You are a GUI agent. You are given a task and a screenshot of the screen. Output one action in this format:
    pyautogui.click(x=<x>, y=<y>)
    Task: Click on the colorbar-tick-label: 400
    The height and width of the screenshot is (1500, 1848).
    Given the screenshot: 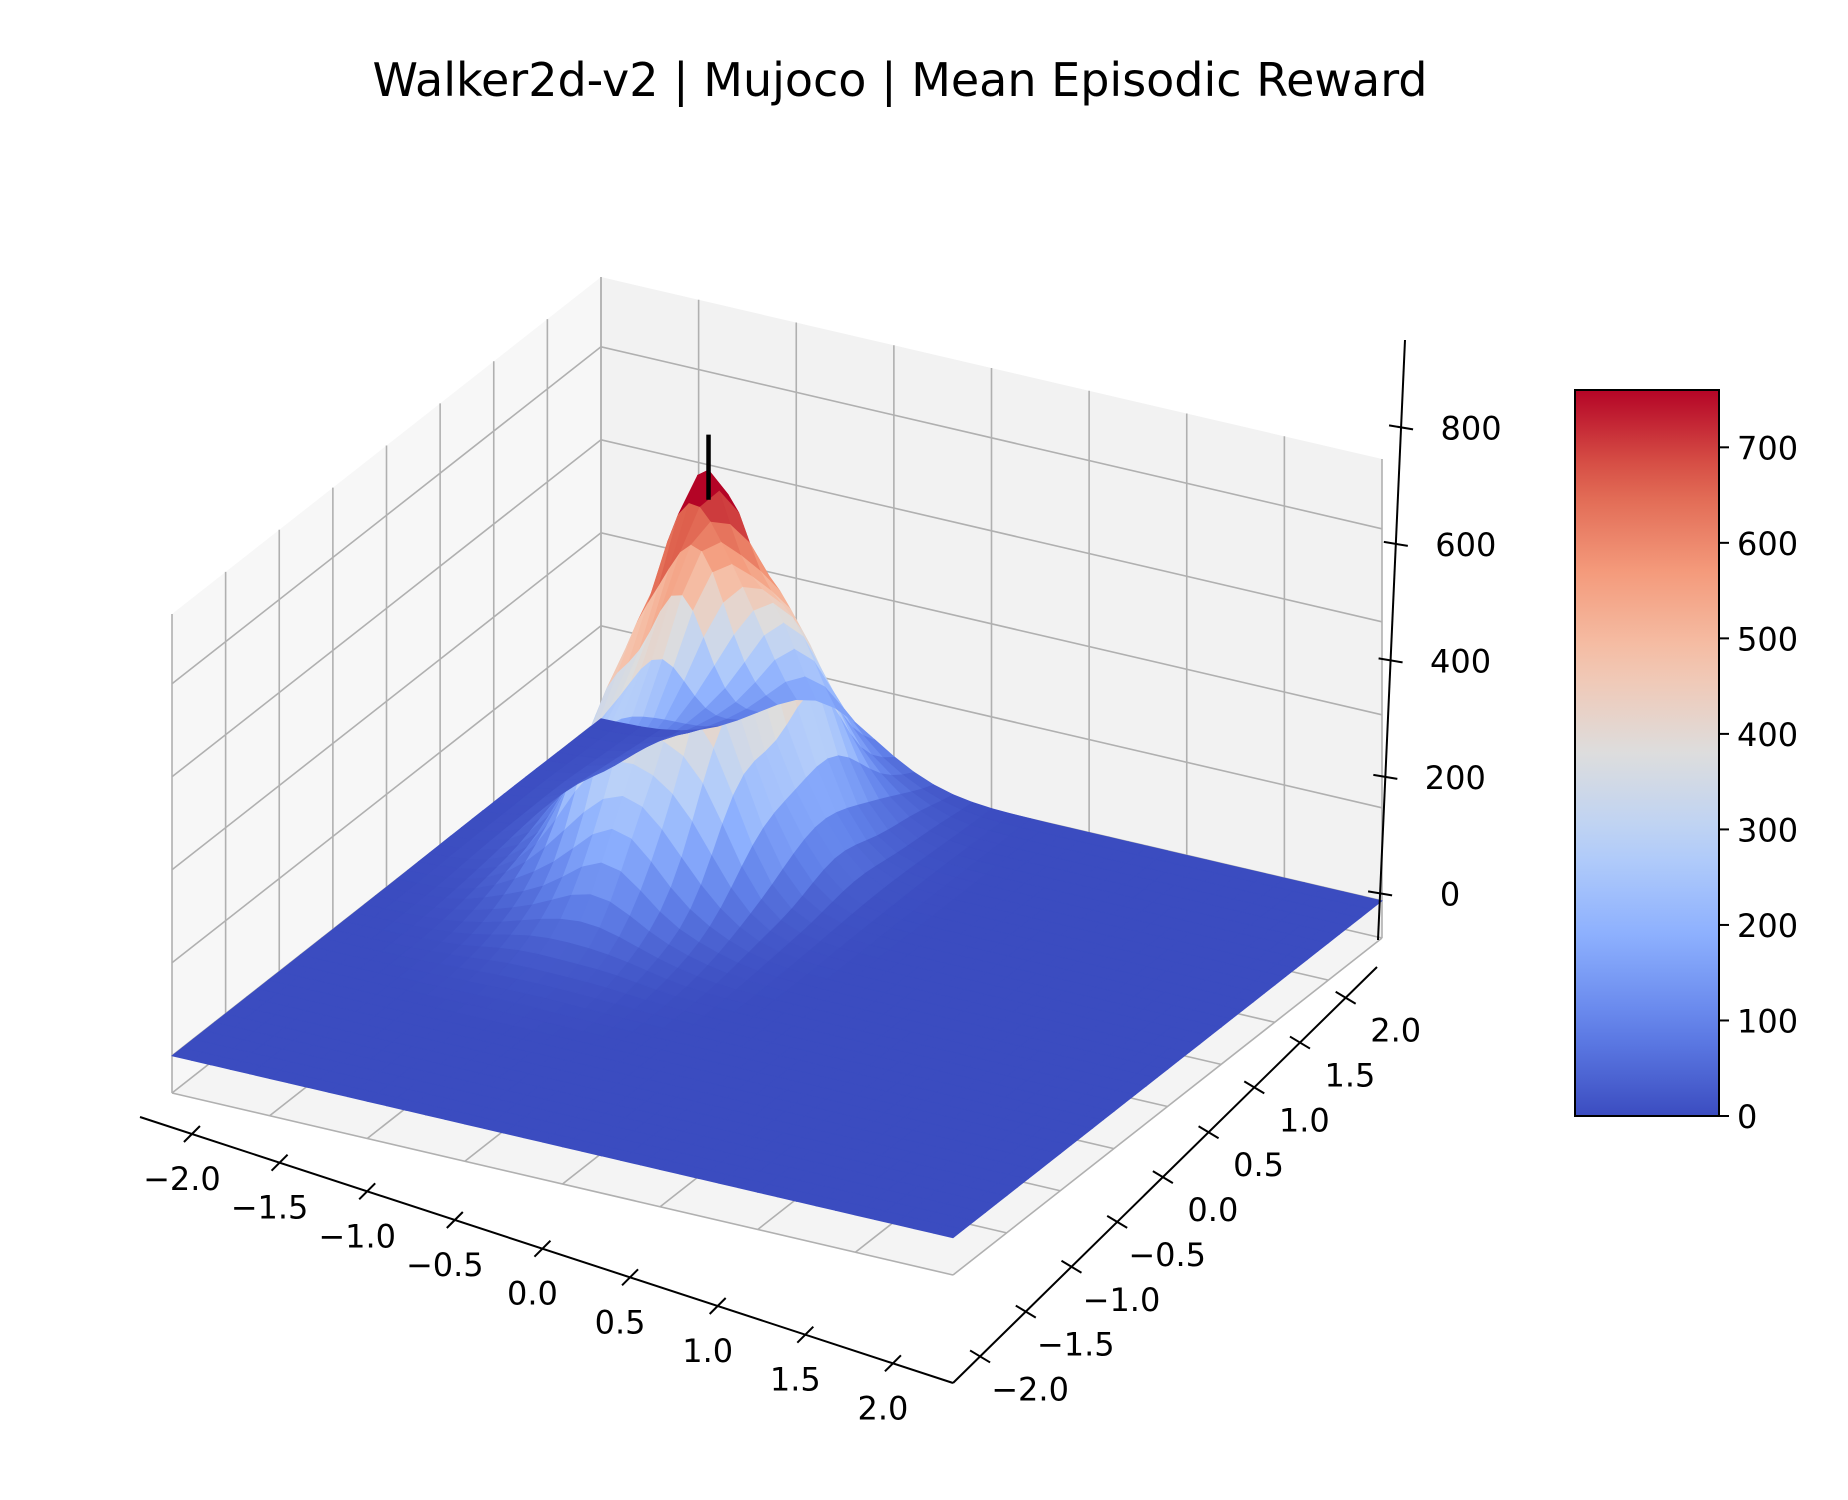 What is the action you would take?
    pyautogui.click(x=1767, y=735)
    